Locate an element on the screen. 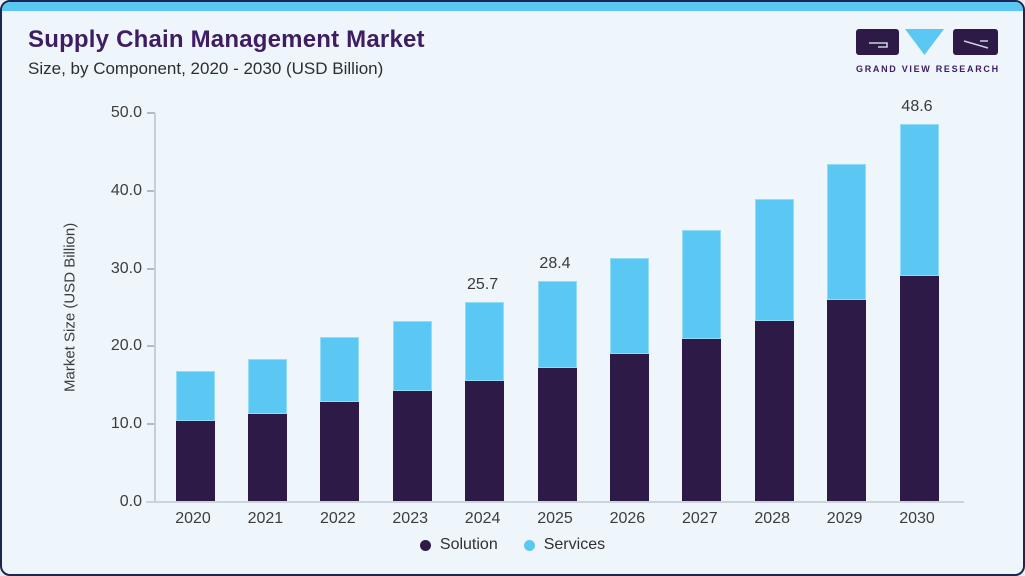 The image size is (1025, 576). y-tick-label: 20.0 is located at coordinates (126, 346).